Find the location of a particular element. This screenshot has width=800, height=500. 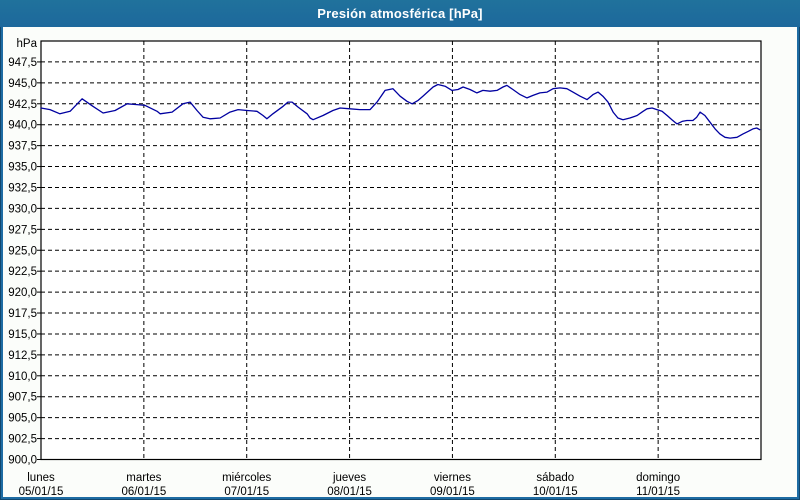

y-tick-label: 900,0 is located at coordinates (22, 461).